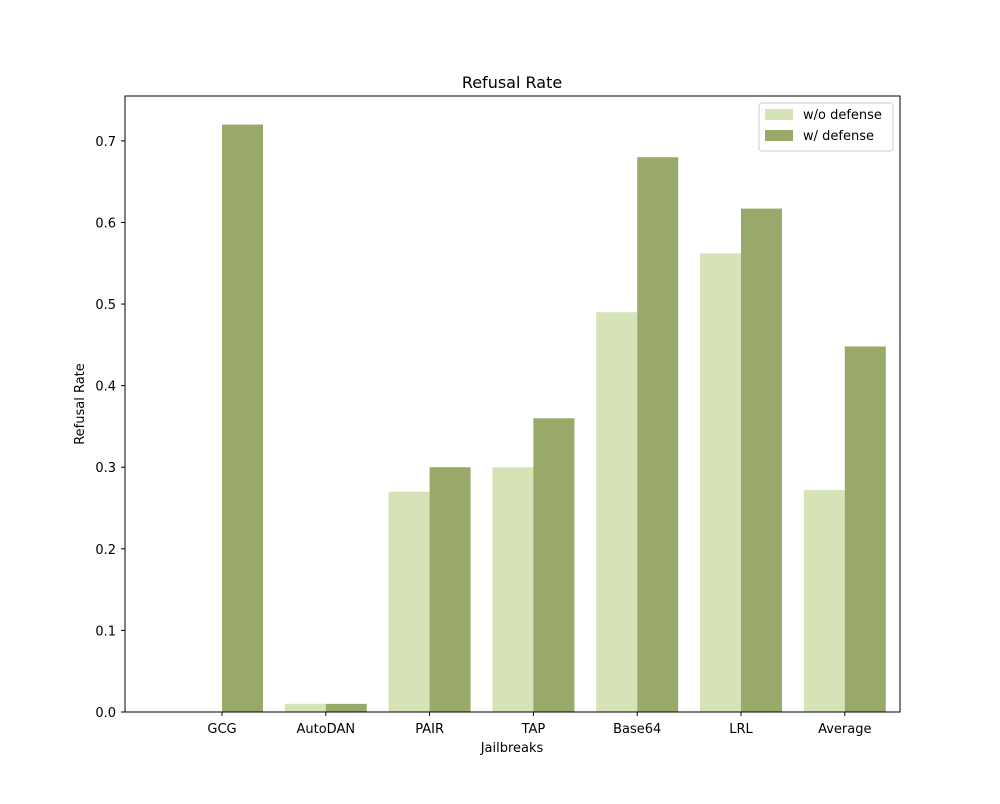 The width and height of the screenshot is (1000, 804). Describe the element at coordinates (105, 142) in the screenshot. I see `y-tick-label: 0.7` at that location.